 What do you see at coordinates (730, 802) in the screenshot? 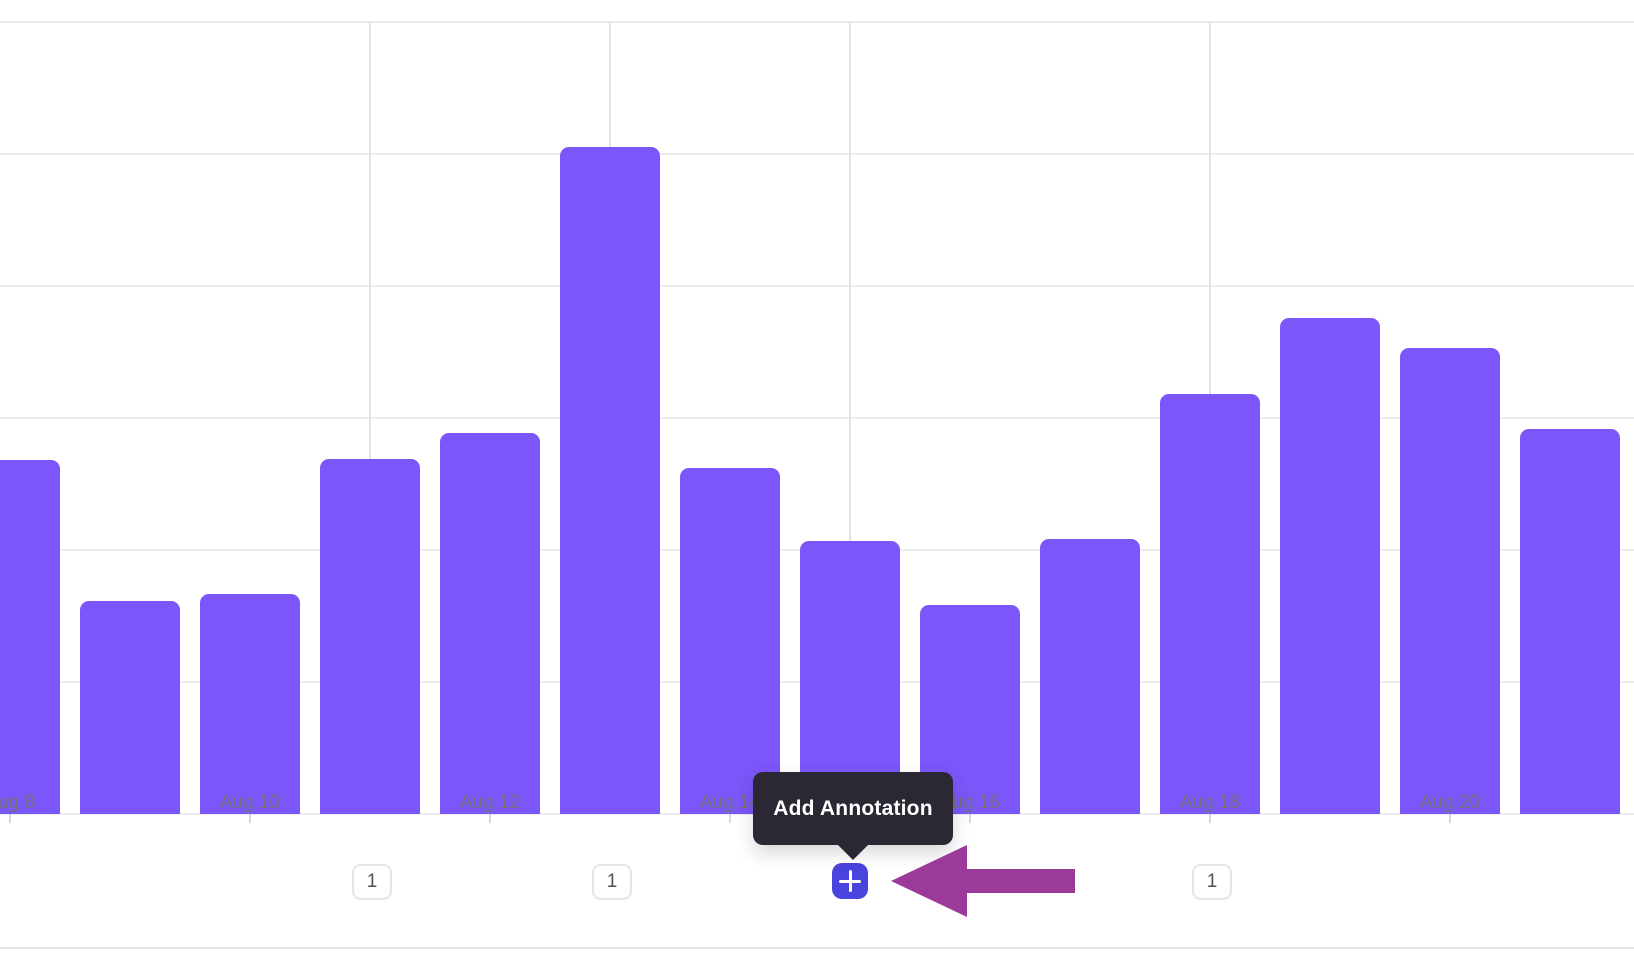
I see `x-tick-label-aug-14: Aug 14` at bounding box center [730, 802].